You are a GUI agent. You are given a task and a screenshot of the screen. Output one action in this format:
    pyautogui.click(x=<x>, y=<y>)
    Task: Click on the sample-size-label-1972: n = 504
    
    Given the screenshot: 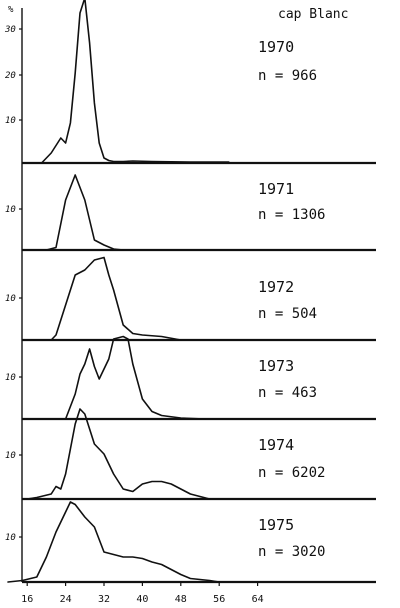 What is the action you would take?
    pyautogui.click(x=287, y=314)
    